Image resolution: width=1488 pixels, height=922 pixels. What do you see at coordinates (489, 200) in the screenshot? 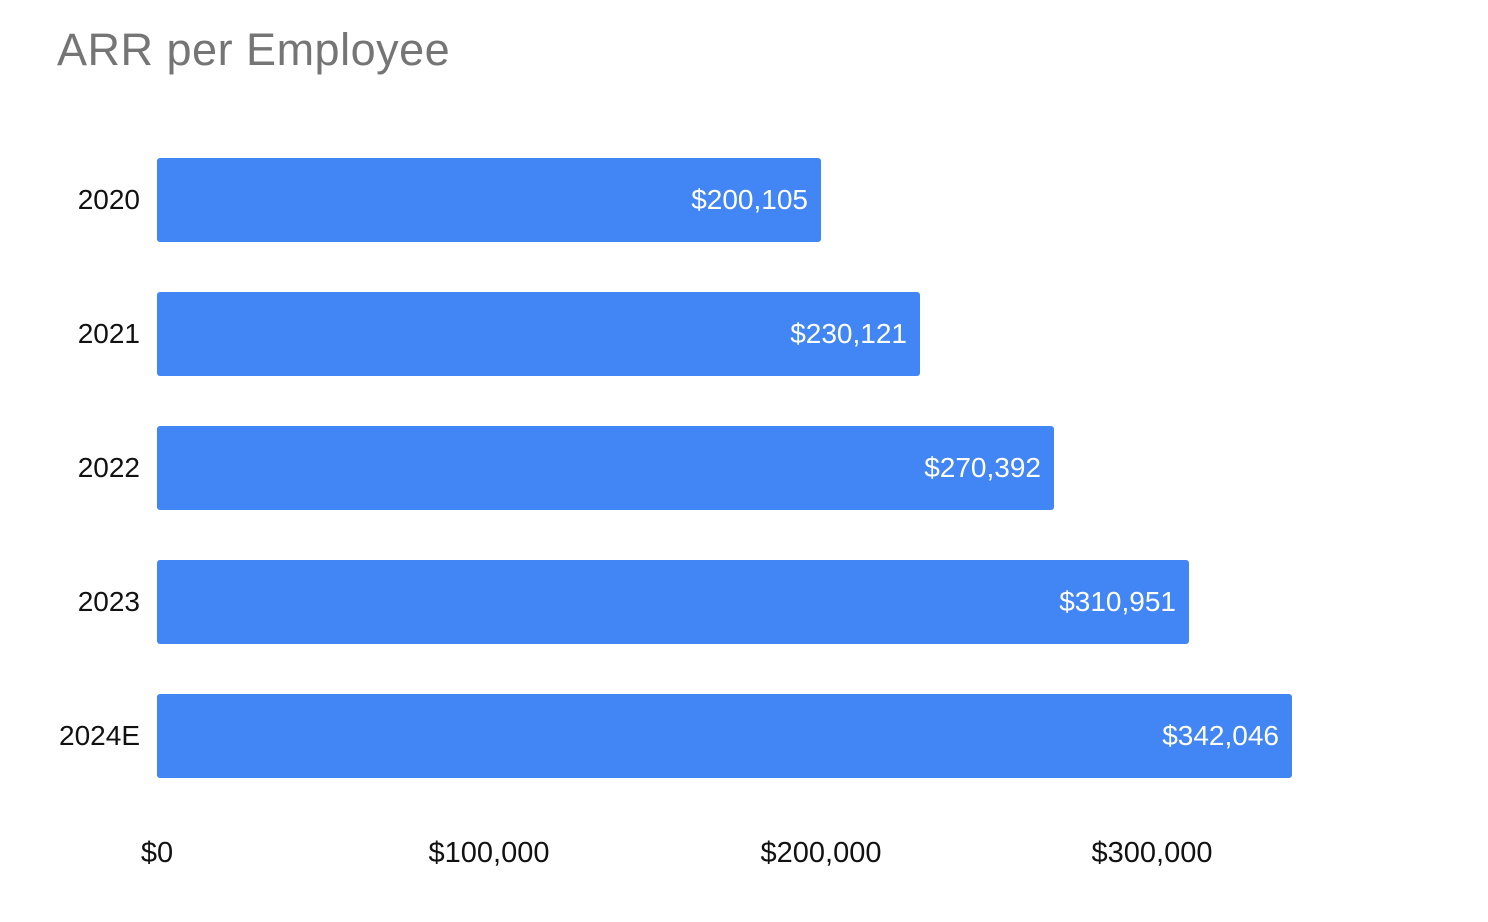
I see `bar-2020: $200,105` at bounding box center [489, 200].